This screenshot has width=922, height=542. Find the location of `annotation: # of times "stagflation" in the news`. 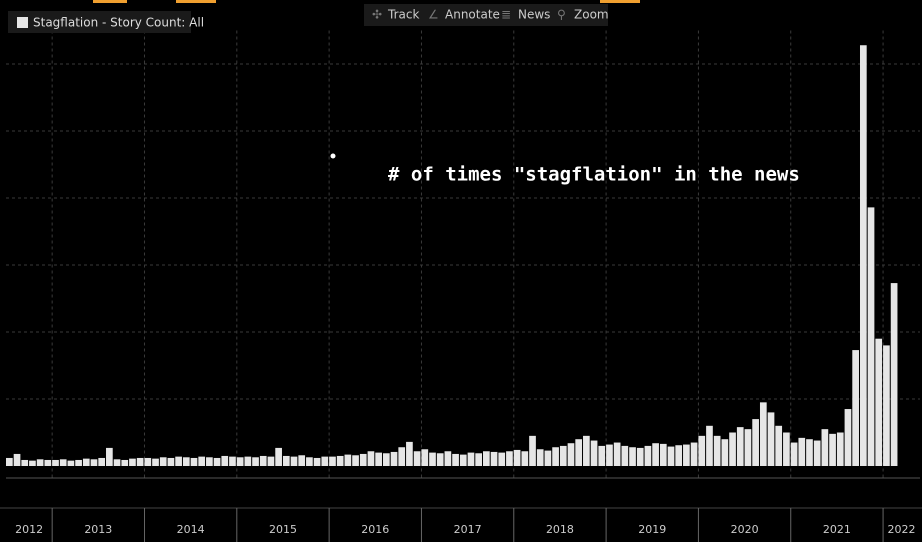

annotation: # of times "stagflation" in the news is located at coordinates (594, 175).